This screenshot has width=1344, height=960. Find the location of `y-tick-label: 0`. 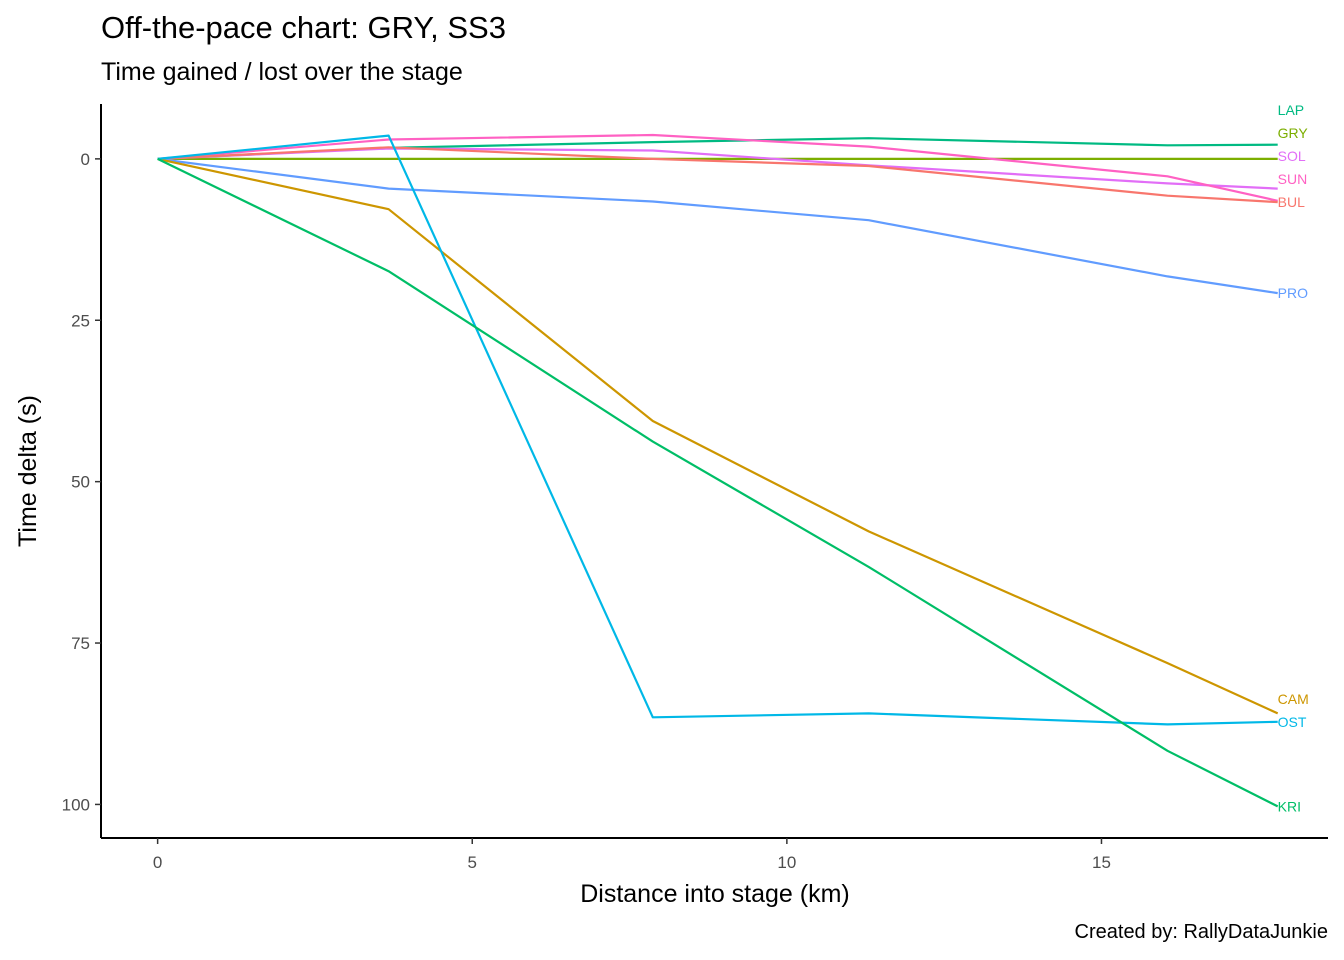

y-tick-label: 0 is located at coordinates (85, 159).